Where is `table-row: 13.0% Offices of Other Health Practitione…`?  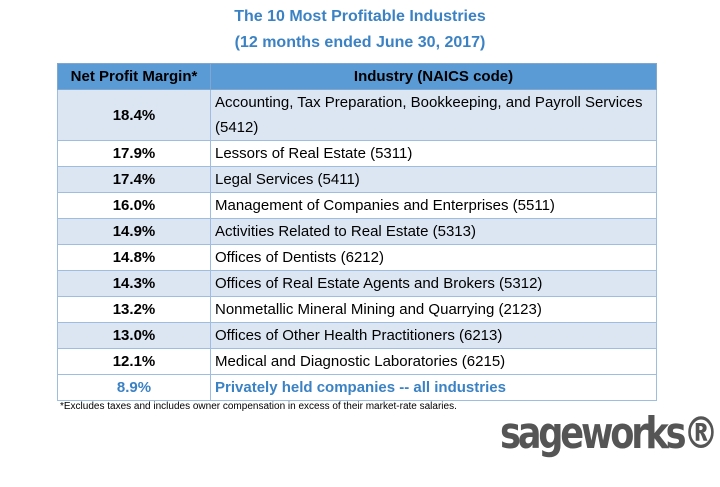
table-row: 13.0% Offices of Other Health Practitione… is located at coordinates (357, 335).